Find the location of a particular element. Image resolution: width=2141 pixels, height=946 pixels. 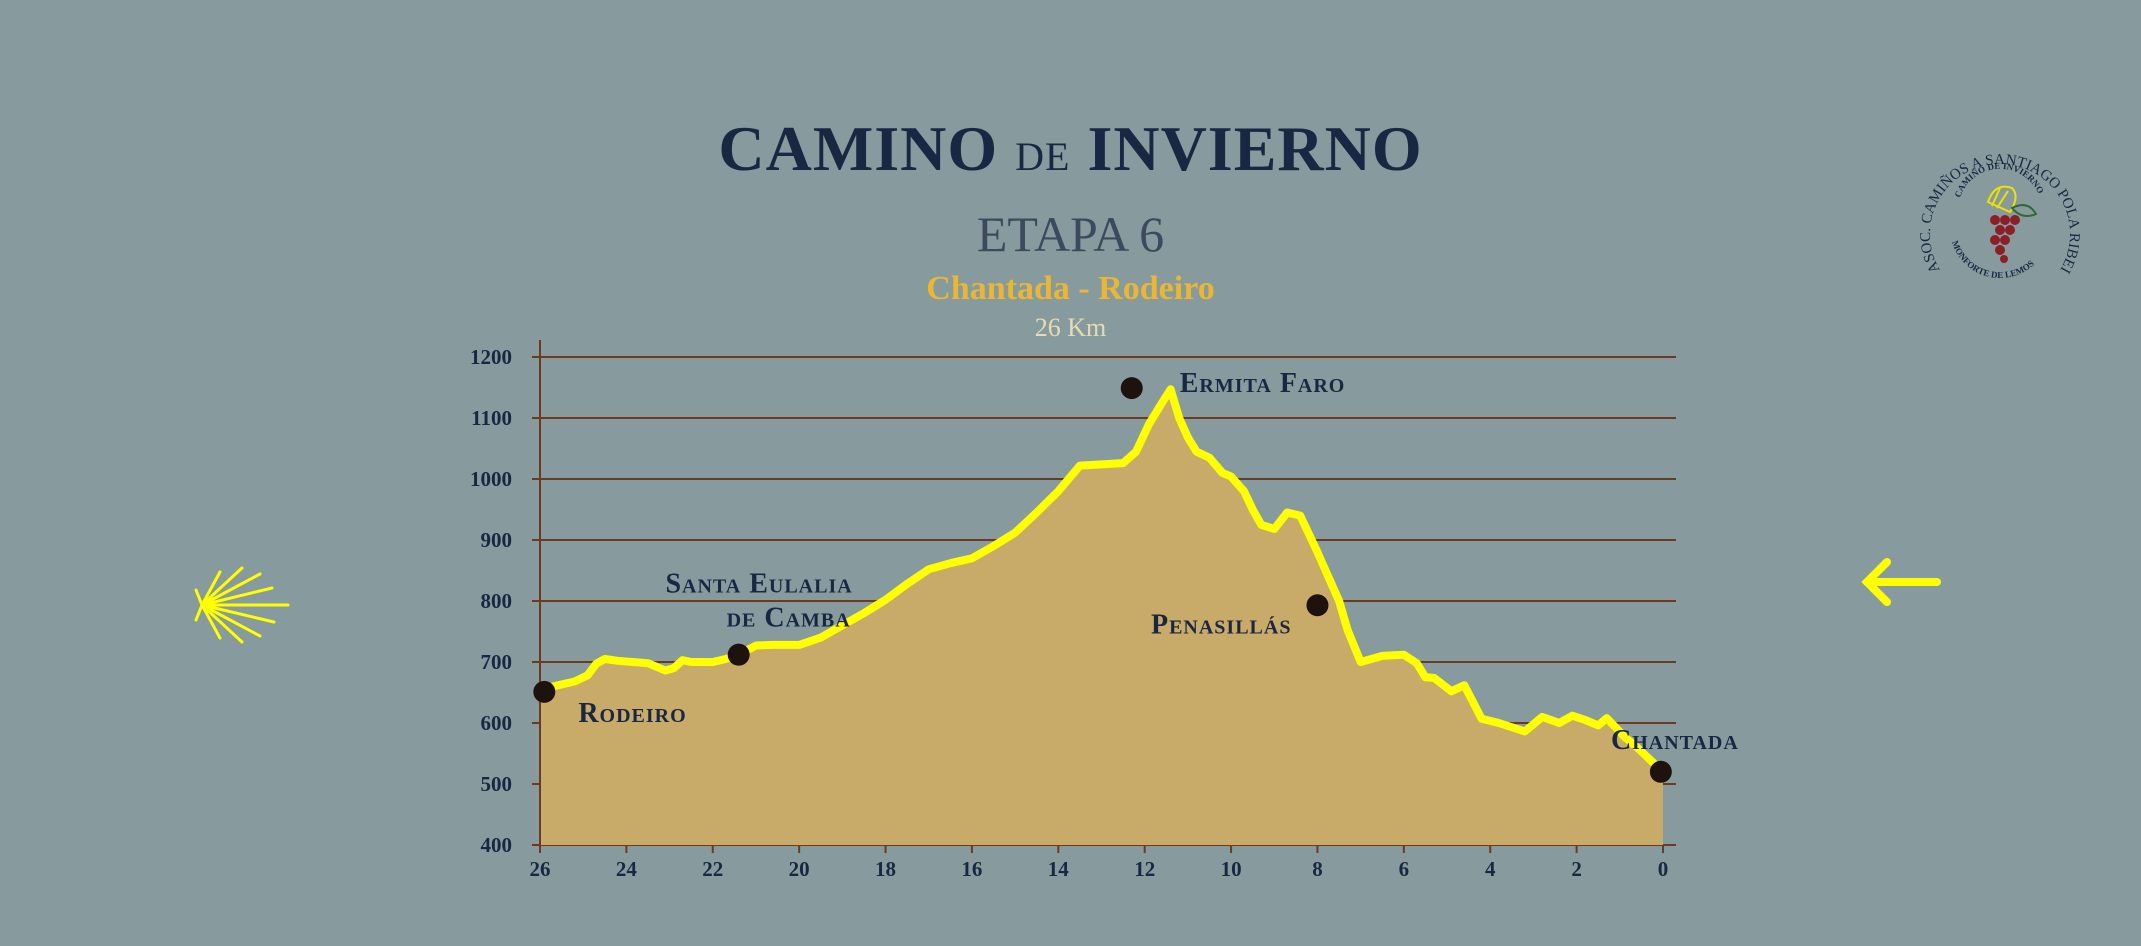

x-tick-label: 22 is located at coordinates (712, 869).